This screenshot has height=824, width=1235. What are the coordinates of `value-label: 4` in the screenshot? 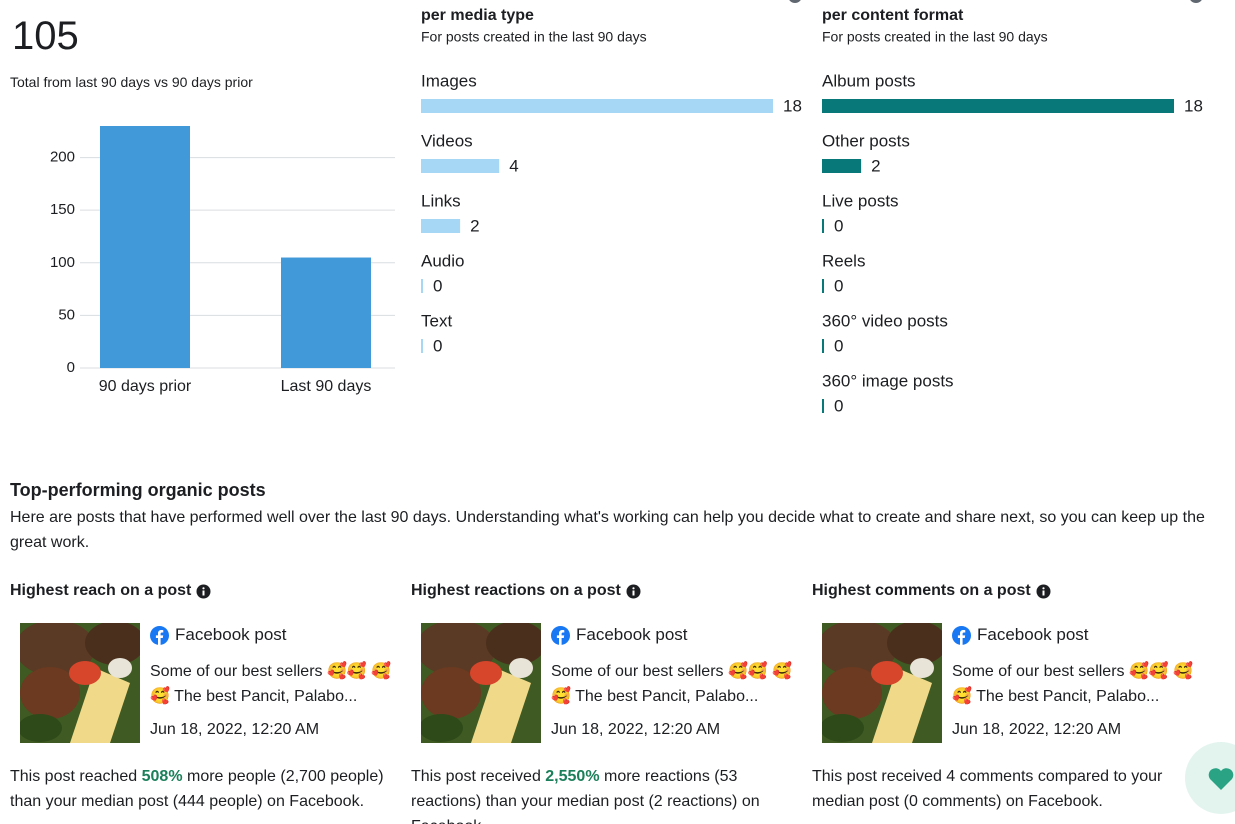 It's located at (513, 165).